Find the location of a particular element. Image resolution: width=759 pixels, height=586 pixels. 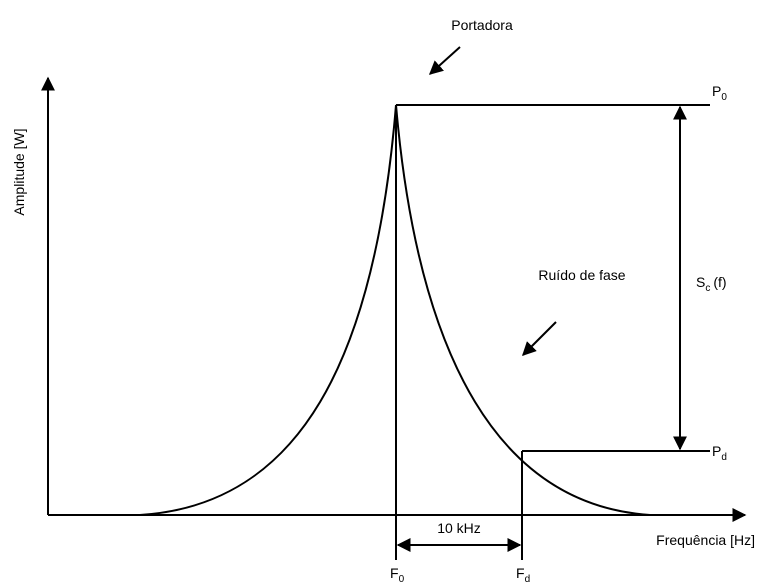

x-axis-label: Frequência [Hz] is located at coordinates (705, 540).